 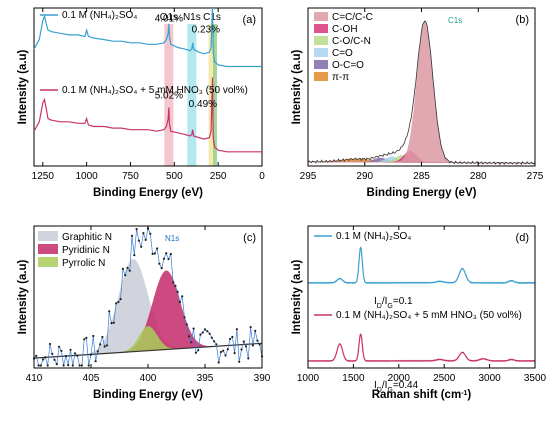 What do you see at coordinates (297, 86) in the screenshot?
I see `panel-b-ylabel: Intensity (a.u)` at bounding box center [297, 86].